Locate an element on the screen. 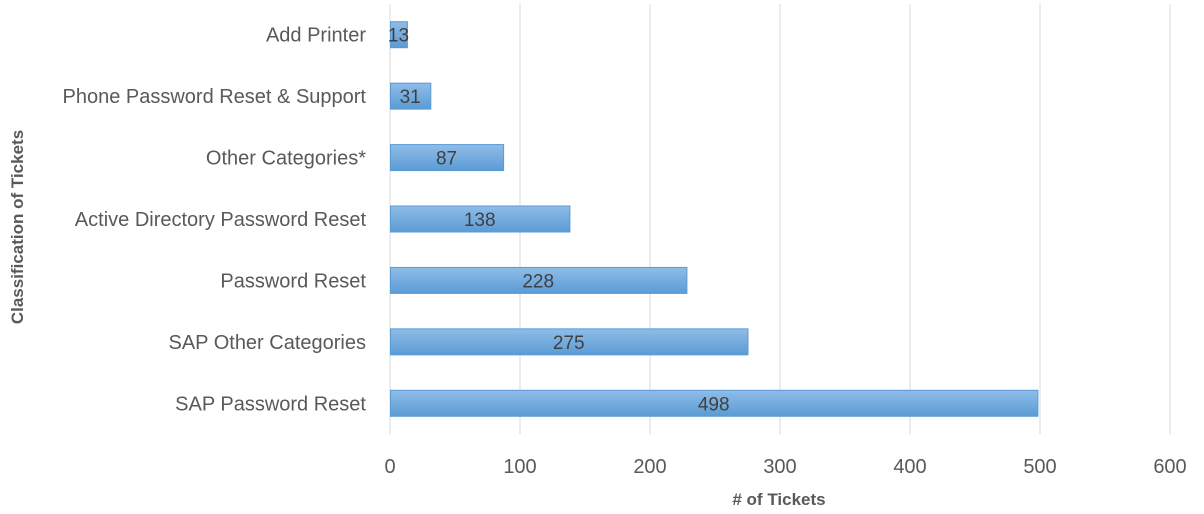  x-tick-labels: 0 100 200 300 400 500 600 is located at coordinates (785, 467).